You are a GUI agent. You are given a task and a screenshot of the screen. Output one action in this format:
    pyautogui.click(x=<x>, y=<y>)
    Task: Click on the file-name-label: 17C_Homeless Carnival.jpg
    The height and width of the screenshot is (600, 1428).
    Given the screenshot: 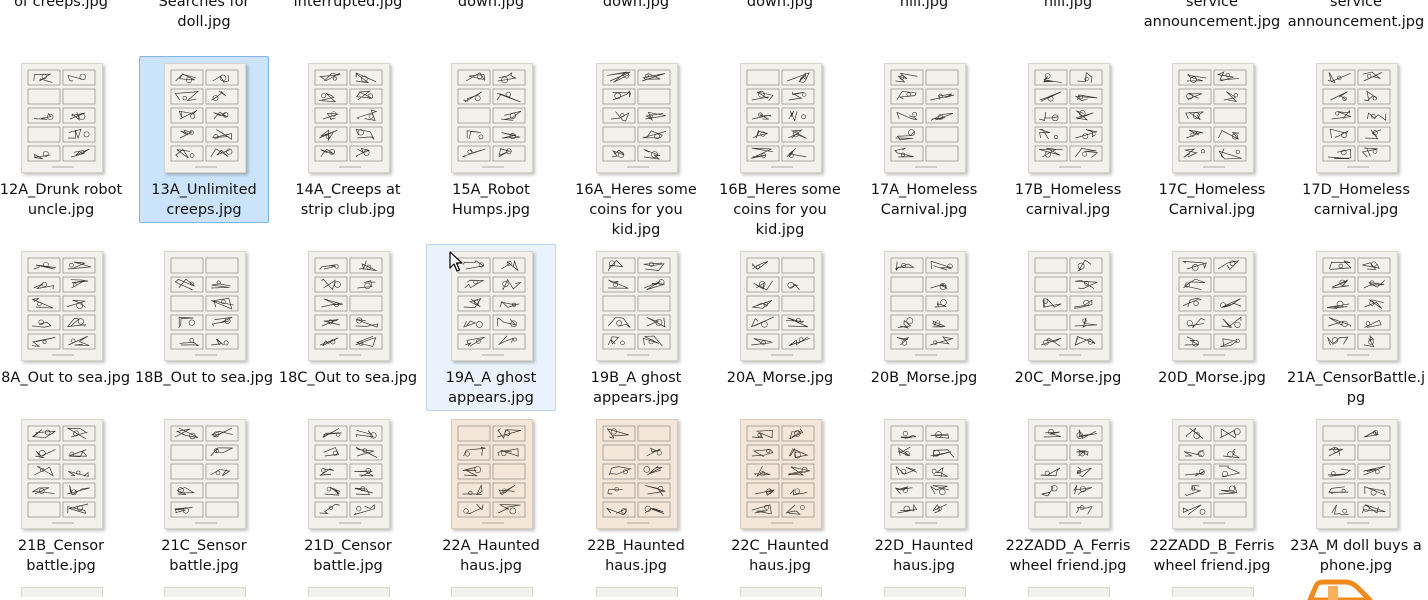 What is the action you would take?
    pyautogui.click(x=1212, y=200)
    